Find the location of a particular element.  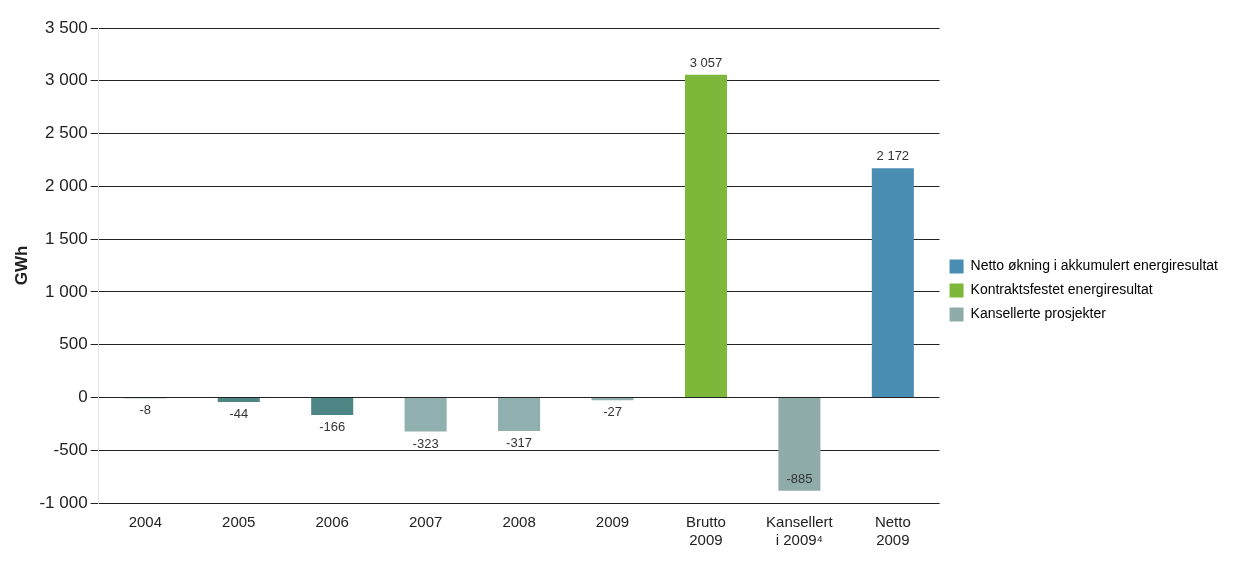

x-tick-label: 2006 is located at coordinates (332, 522).